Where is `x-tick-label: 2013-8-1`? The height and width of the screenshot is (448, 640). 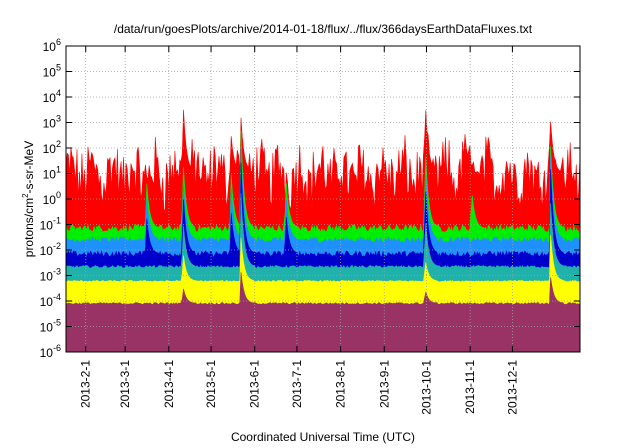
x-tick-label: 2013-8-1 is located at coordinates (341, 384).